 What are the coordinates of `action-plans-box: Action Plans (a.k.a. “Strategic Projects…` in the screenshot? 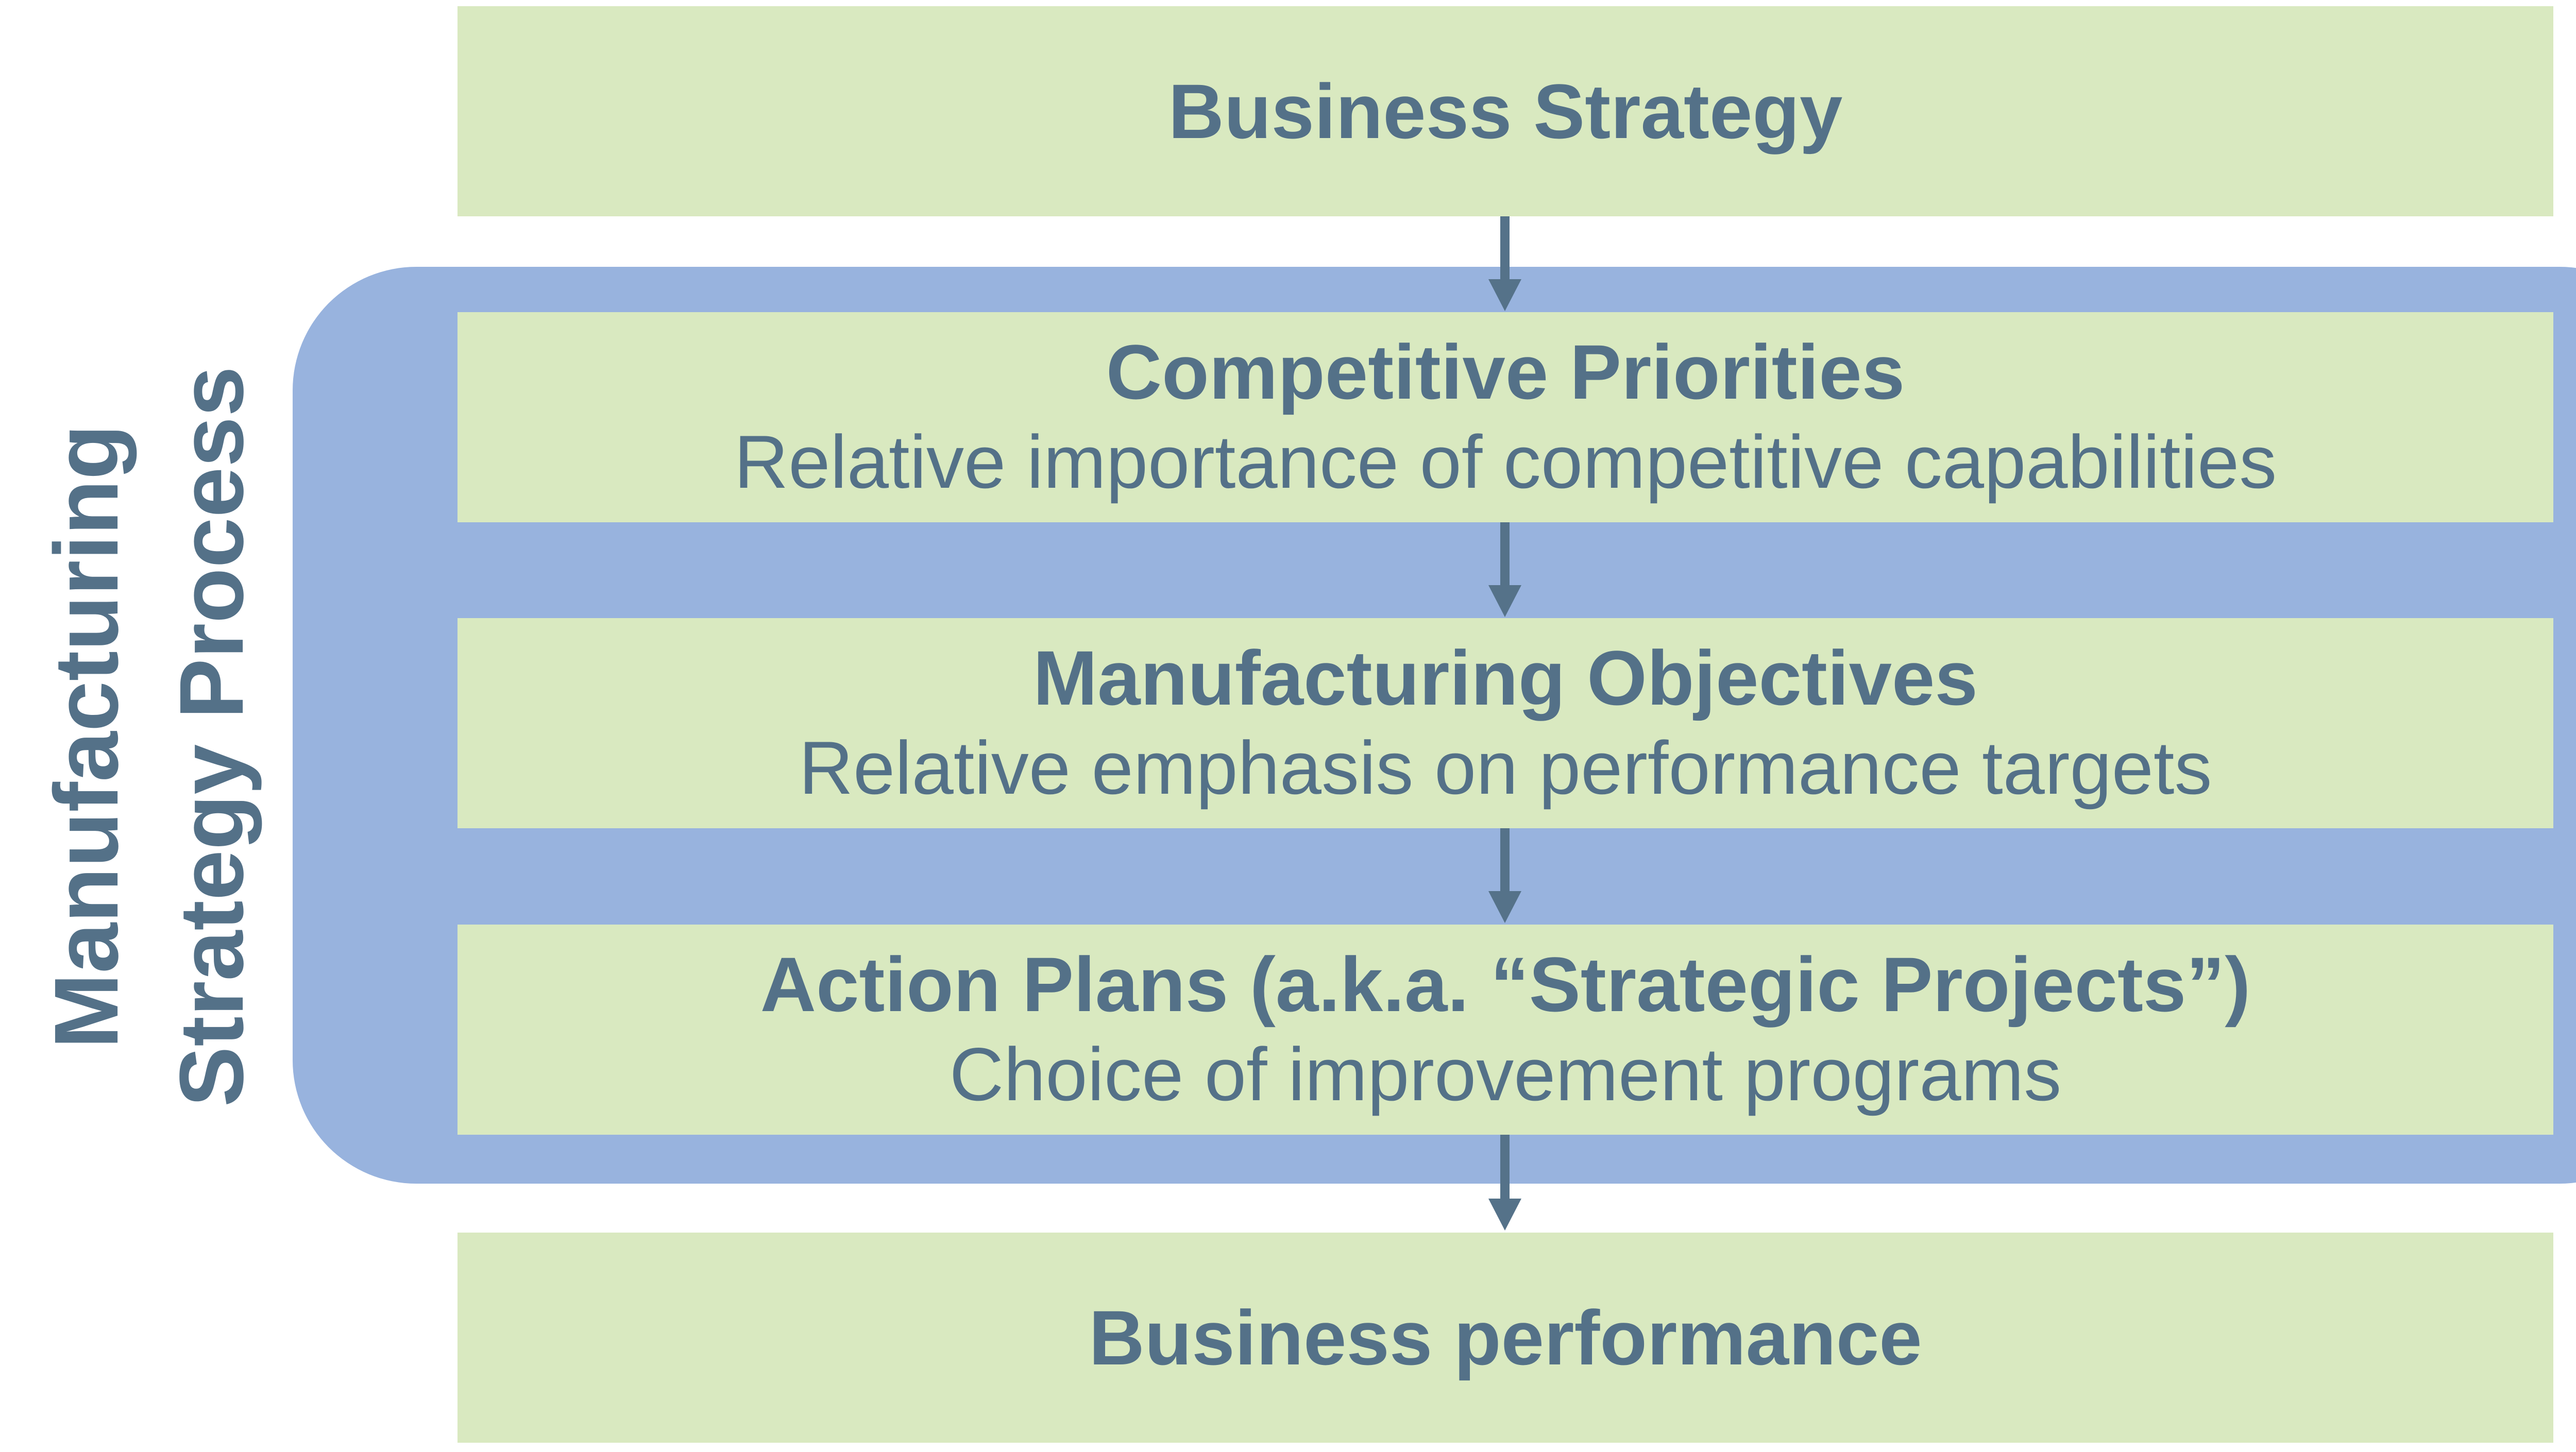 It's located at (1505, 1030).